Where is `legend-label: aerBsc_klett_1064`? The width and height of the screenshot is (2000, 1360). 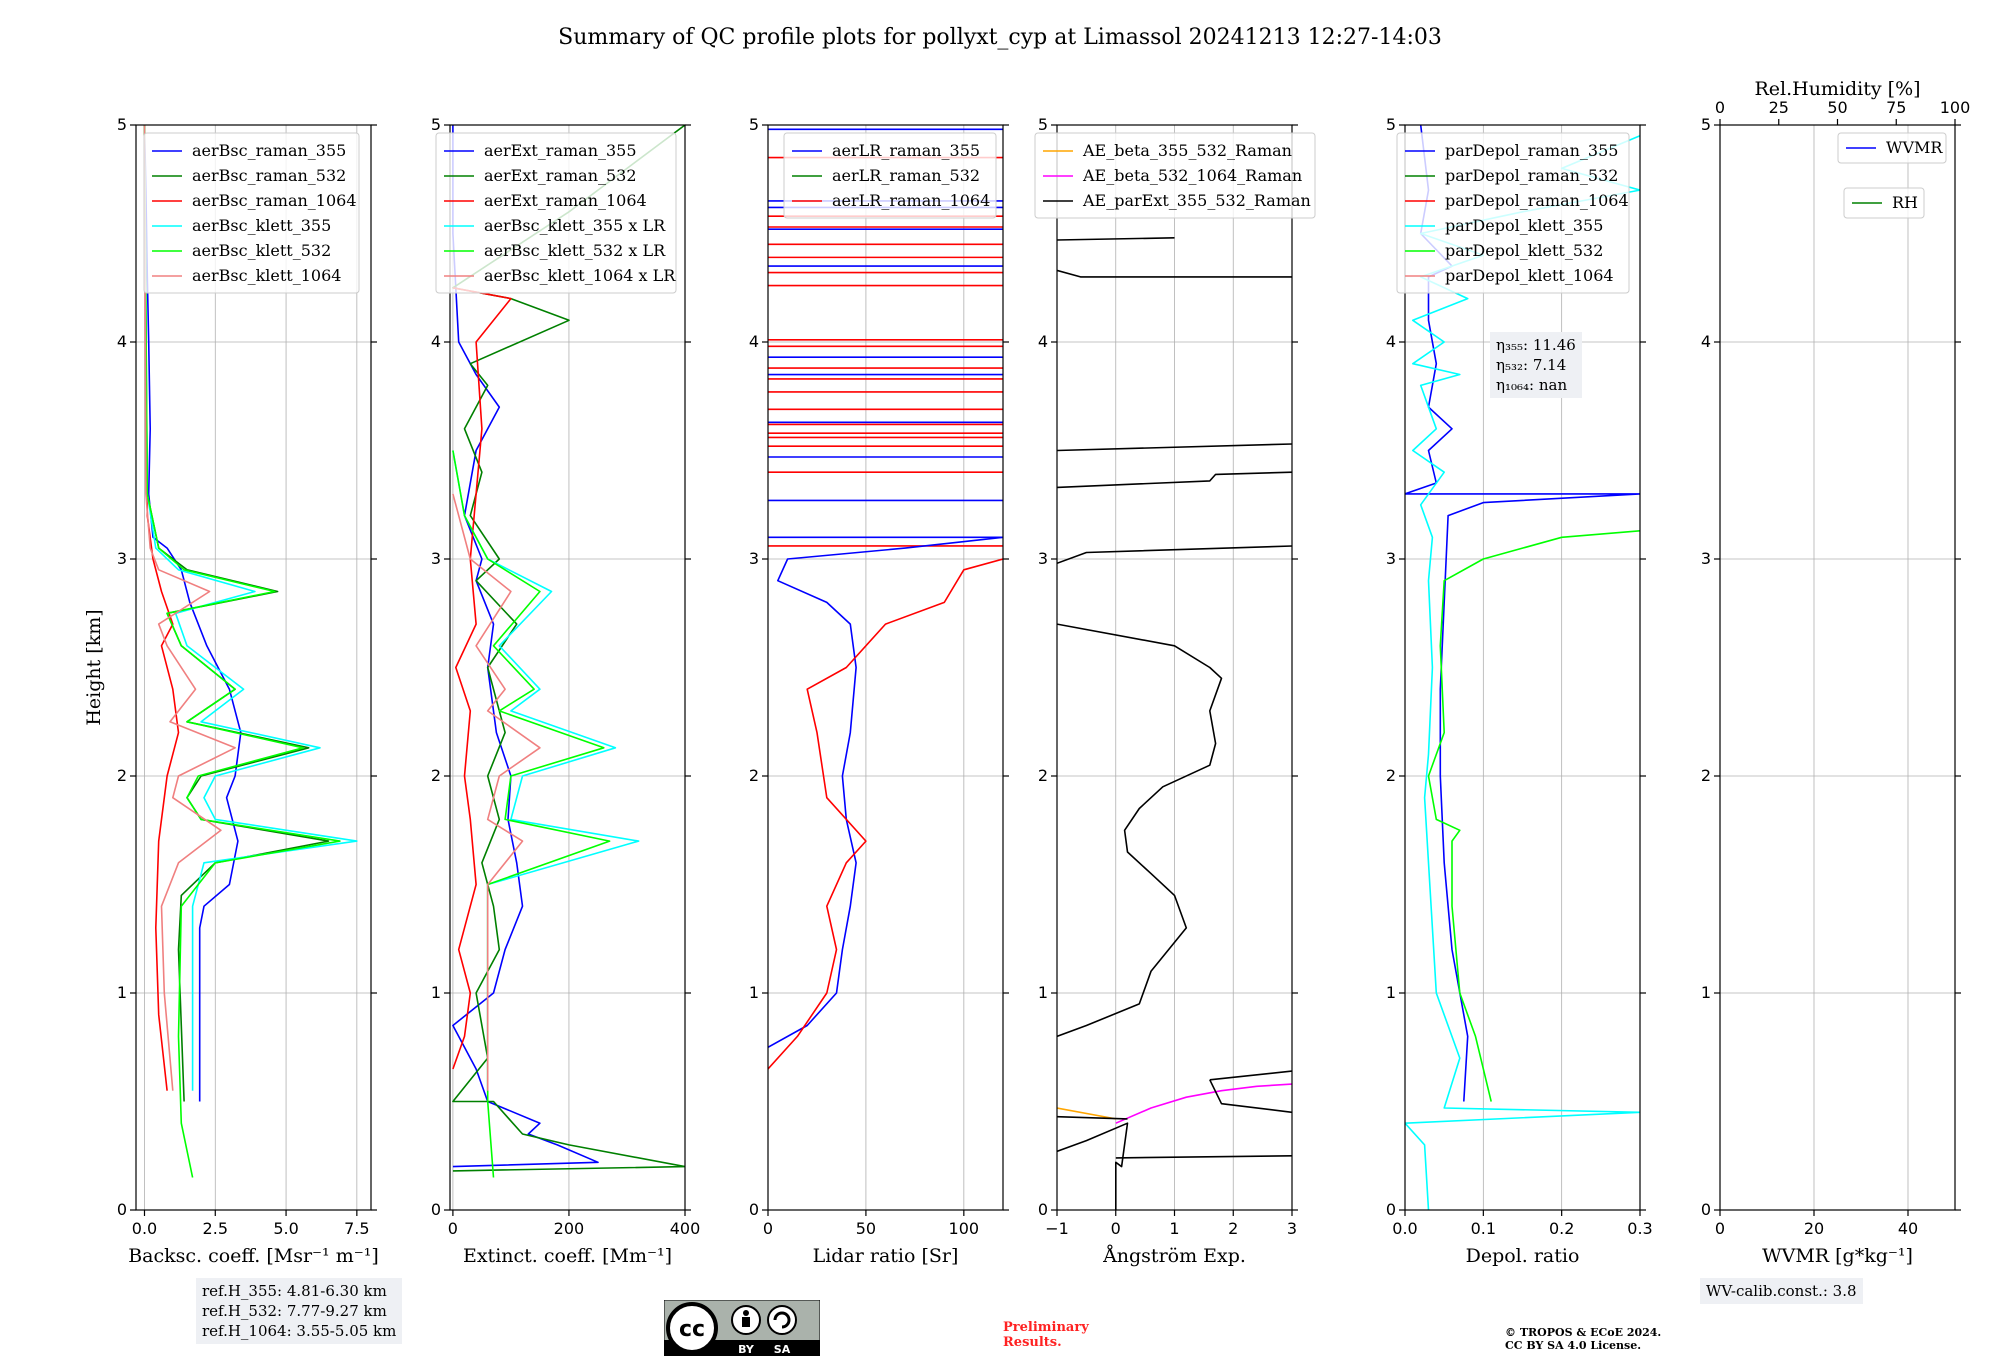 legend-label: aerBsc_klett_1064 is located at coordinates (266, 275).